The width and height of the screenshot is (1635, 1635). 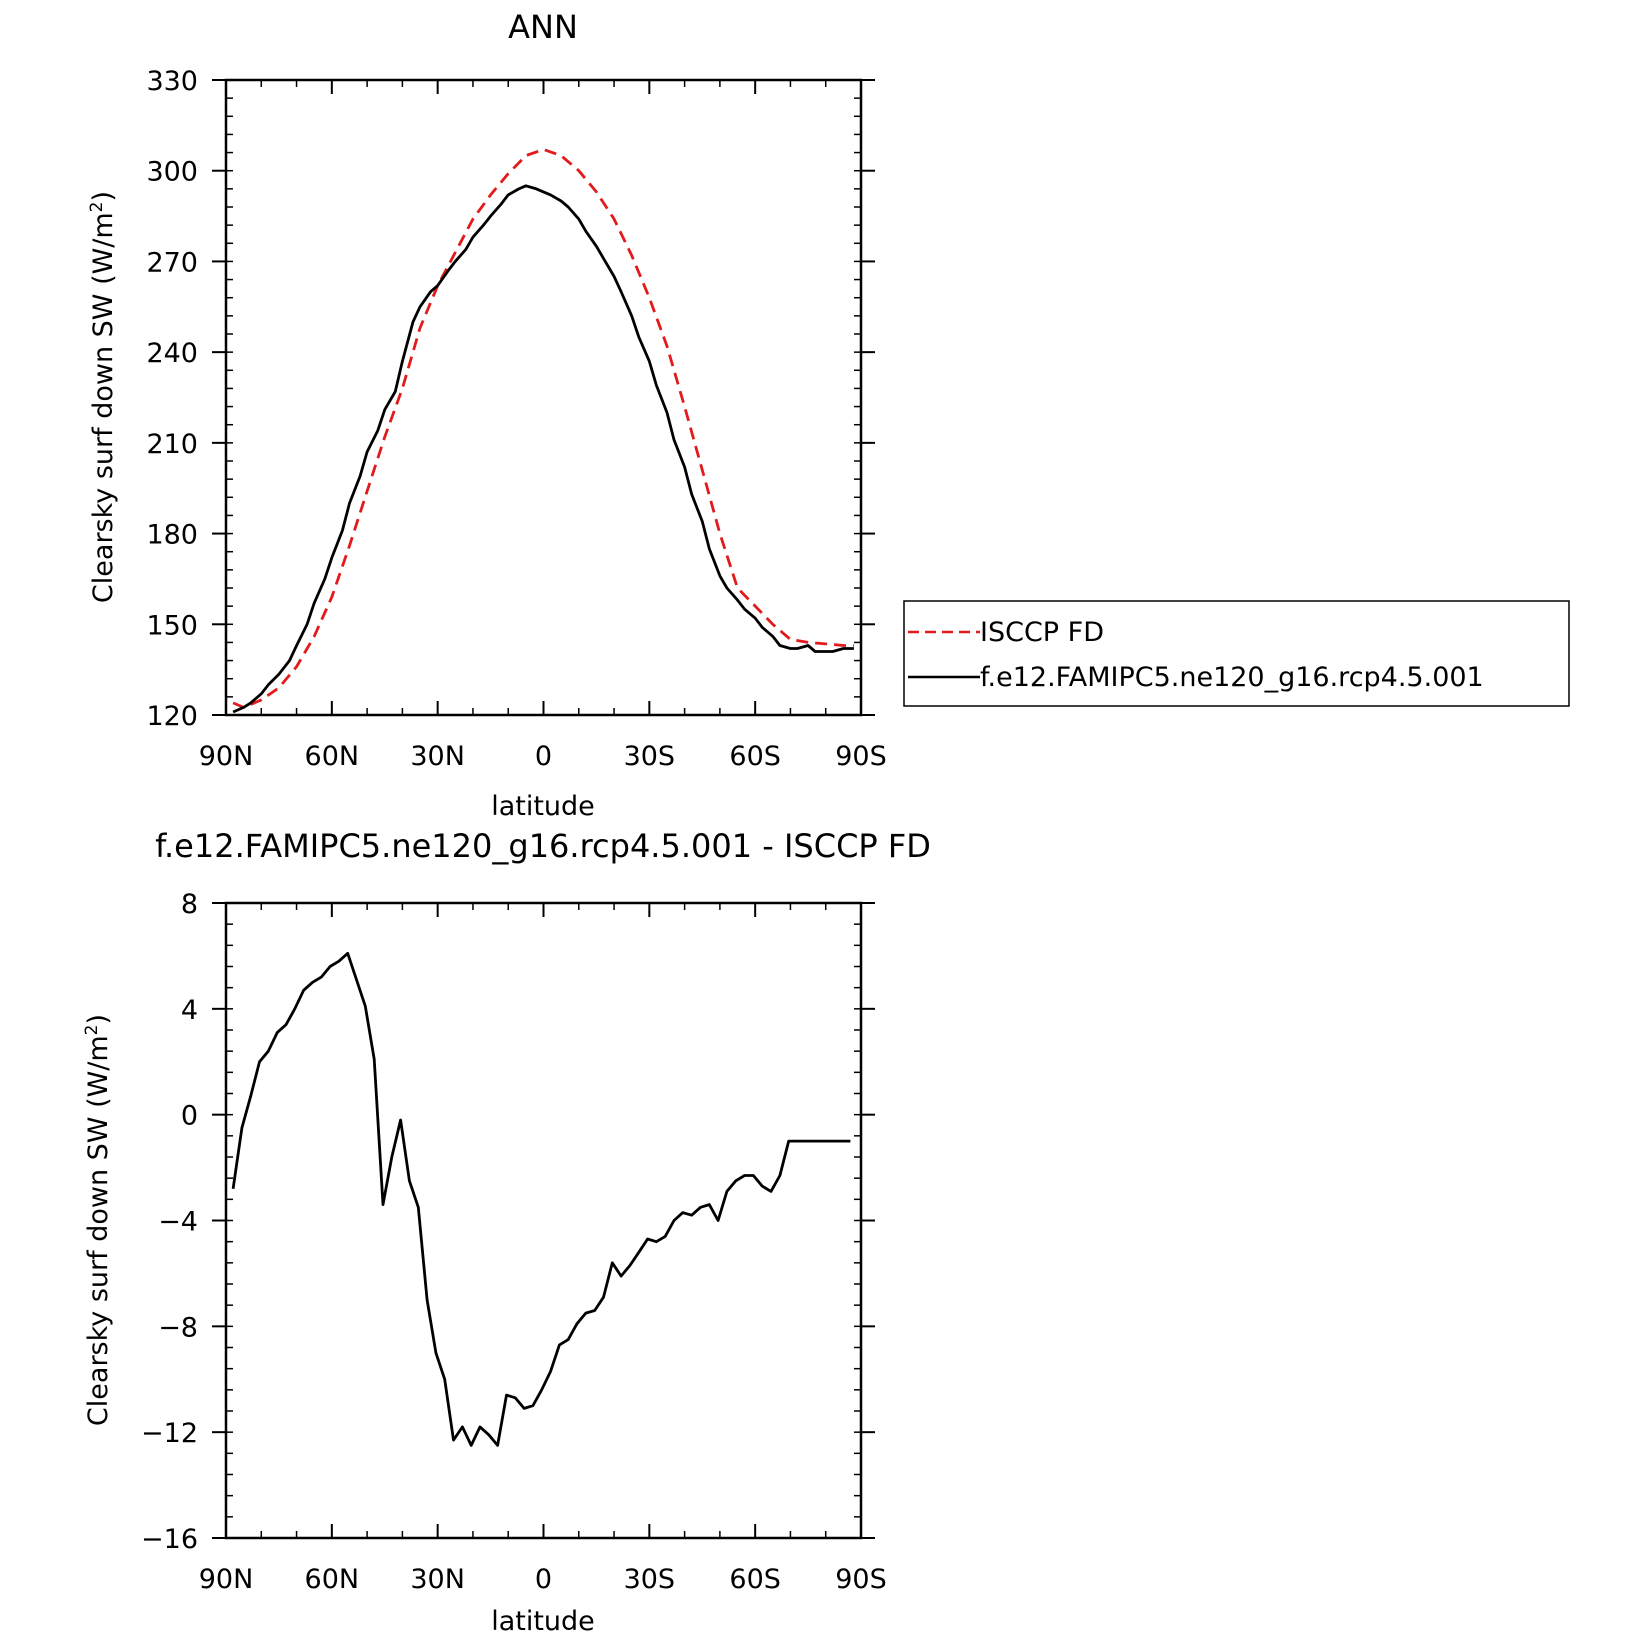 What do you see at coordinates (92, 1029) in the screenshot?
I see `y-axis-label-bottom-sup: 2` at bounding box center [92, 1029].